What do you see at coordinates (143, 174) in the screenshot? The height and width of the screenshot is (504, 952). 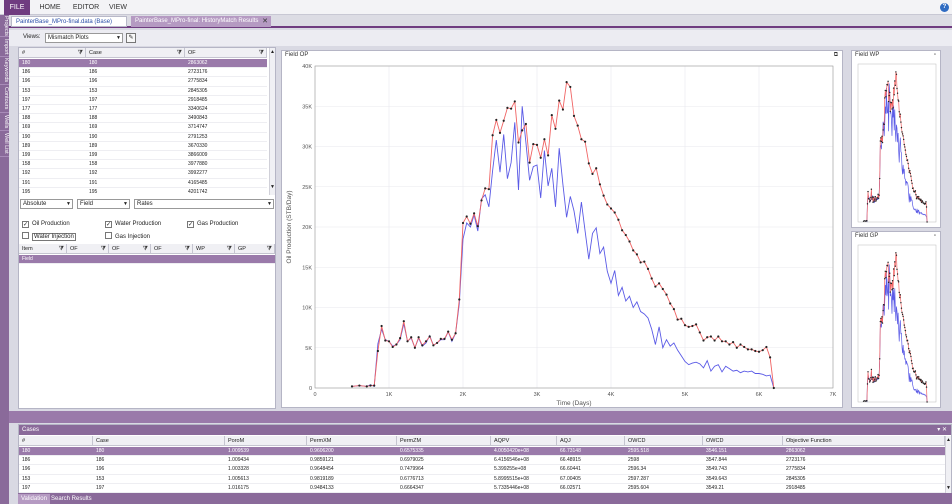 I see `table-row: 192 192 3992277` at bounding box center [143, 174].